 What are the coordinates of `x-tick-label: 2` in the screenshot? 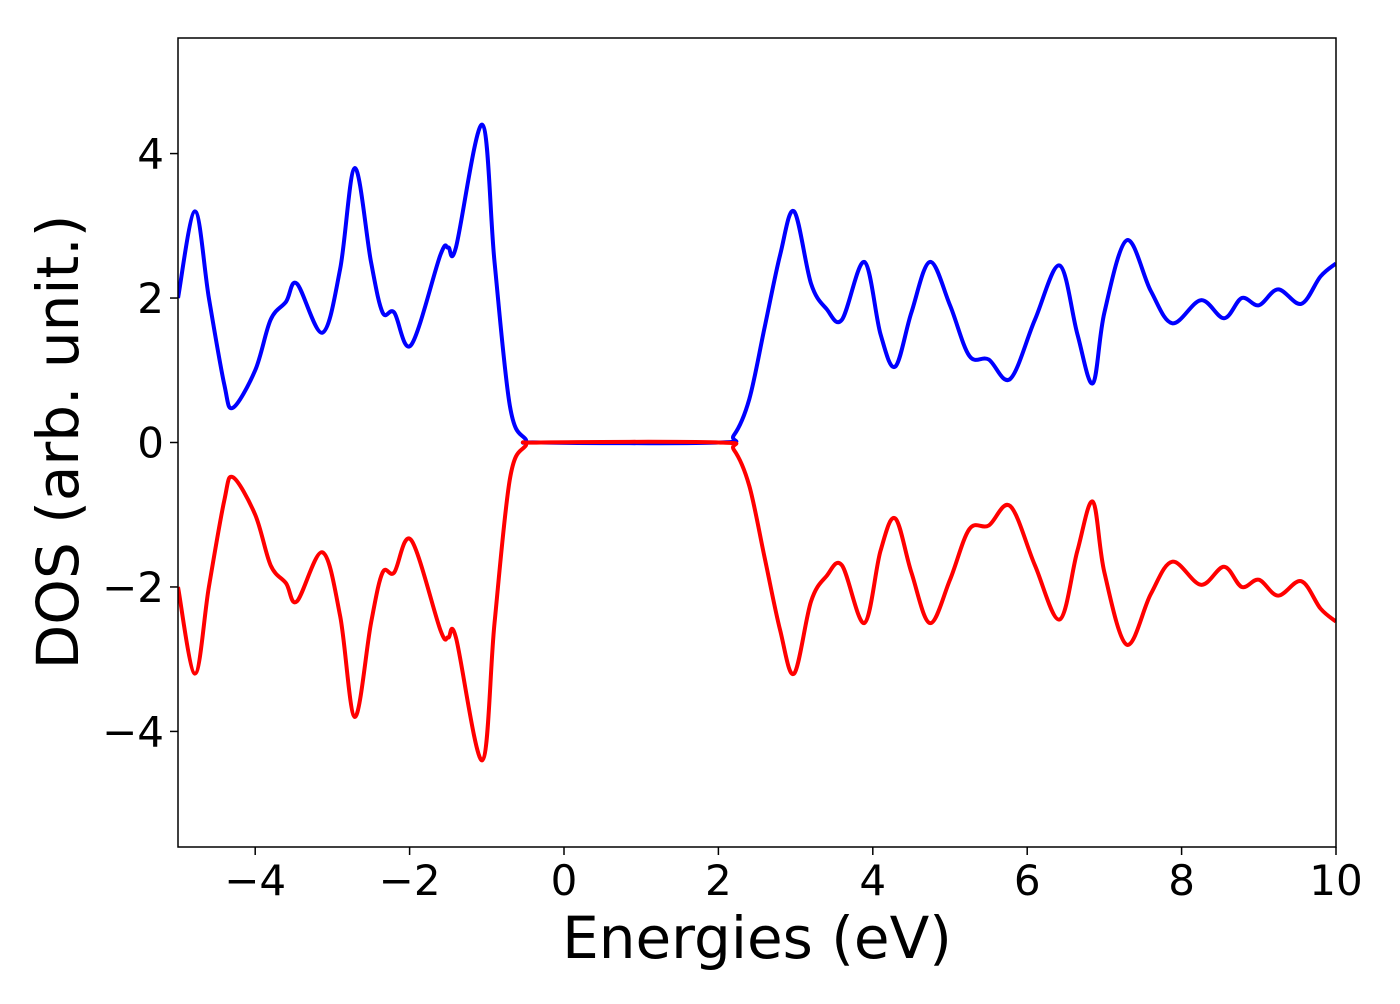 It's located at (718, 880).